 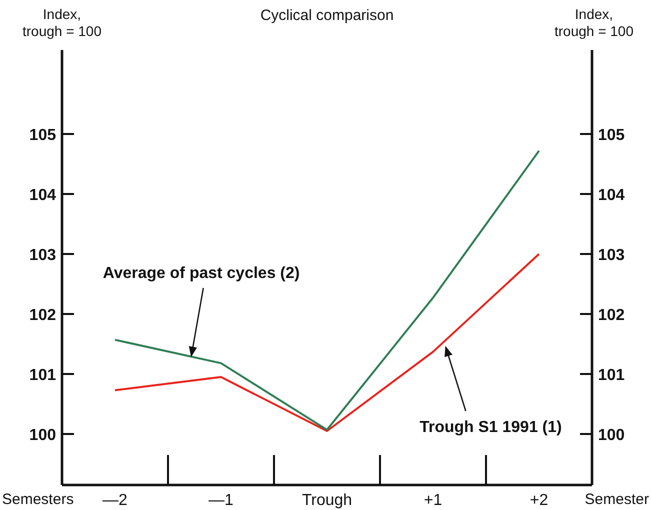 What do you see at coordinates (42, 315) in the screenshot?
I see `y-tick-label: 102` at bounding box center [42, 315].